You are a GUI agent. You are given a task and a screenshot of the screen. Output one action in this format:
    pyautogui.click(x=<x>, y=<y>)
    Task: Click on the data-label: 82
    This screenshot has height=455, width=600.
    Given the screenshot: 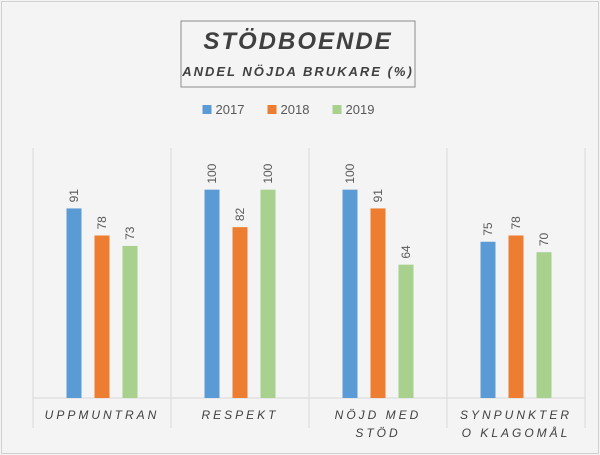 What is the action you would take?
    pyautogui.click(x=240, y=214)
    